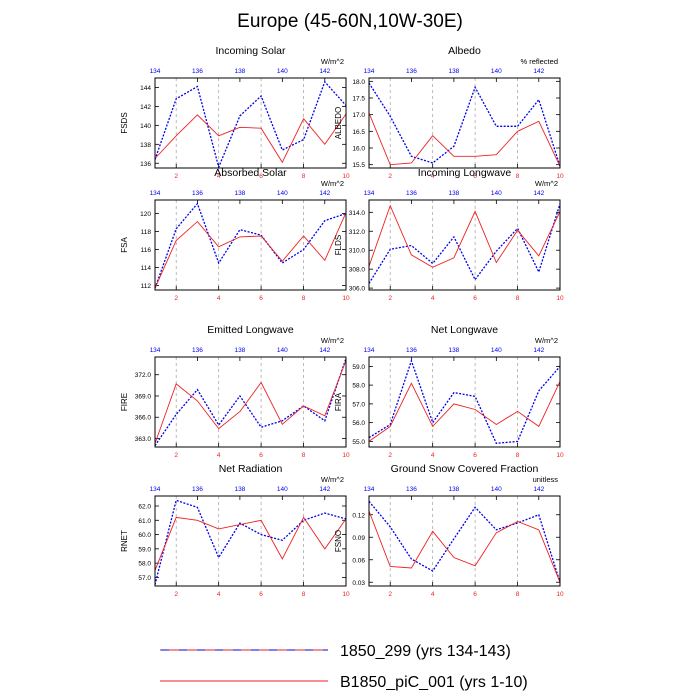  What do you see at coordinates (145, 107) in the screenshot?
I see `y-tick-label: 142` at bounding box center [145, 107].